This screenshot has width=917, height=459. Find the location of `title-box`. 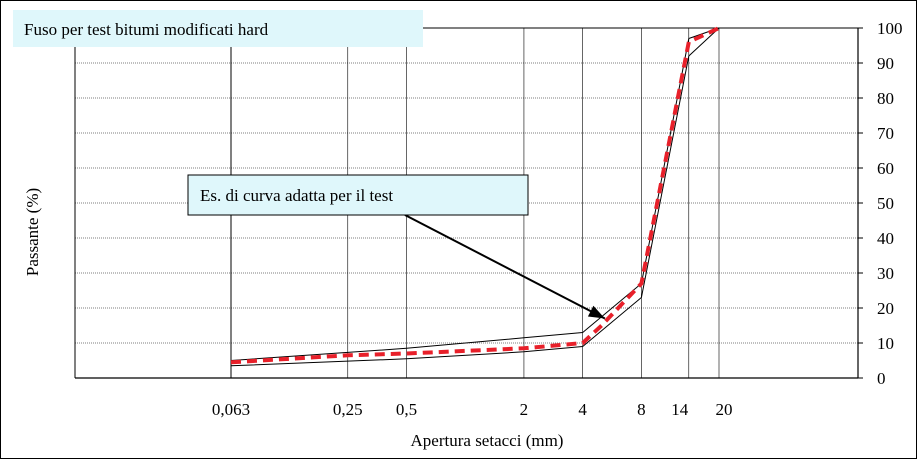

title-box is located at coordinates (218, 28).